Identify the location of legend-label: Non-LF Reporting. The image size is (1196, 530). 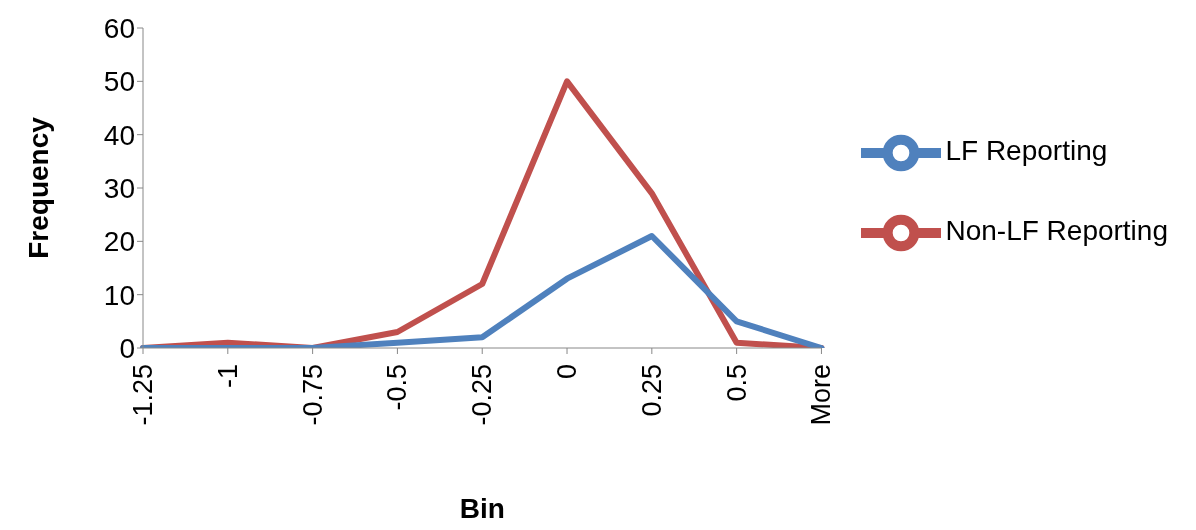
(1056, 231).